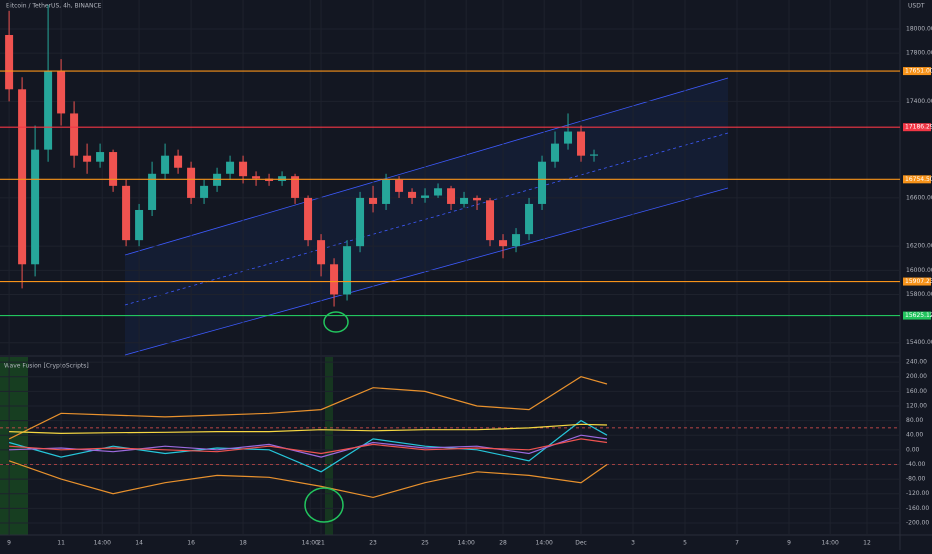 The width and height of the screenshot is (932, 554). I want to click on x-tick-label: 7, so click(737, 543).